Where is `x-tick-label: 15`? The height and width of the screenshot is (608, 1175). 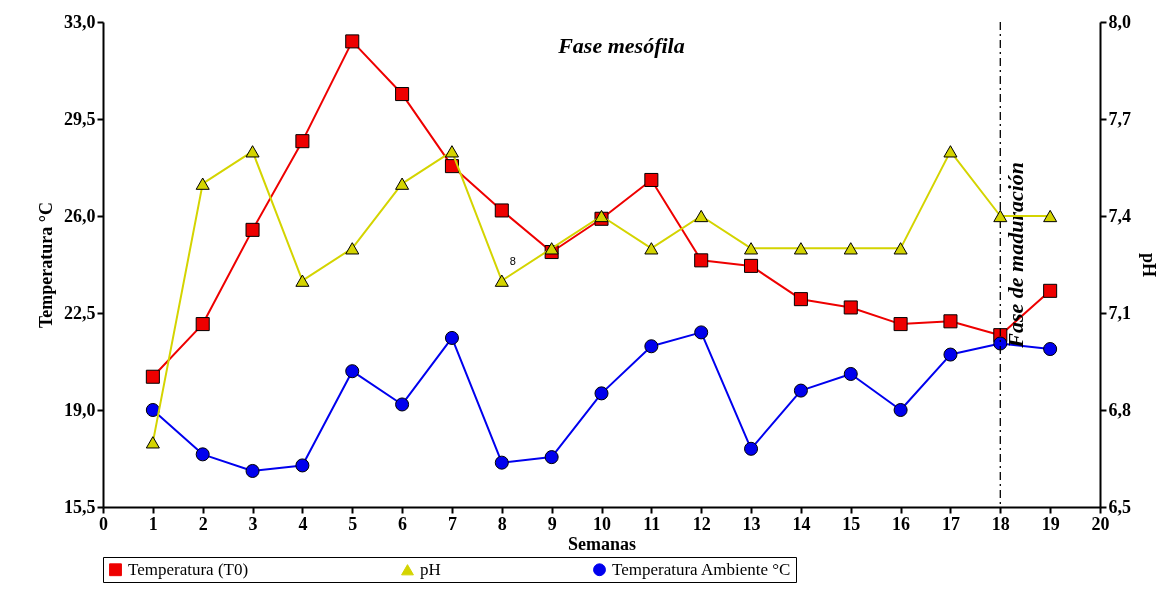
x-tick-label: 15 is located at coordinates (851, 523).